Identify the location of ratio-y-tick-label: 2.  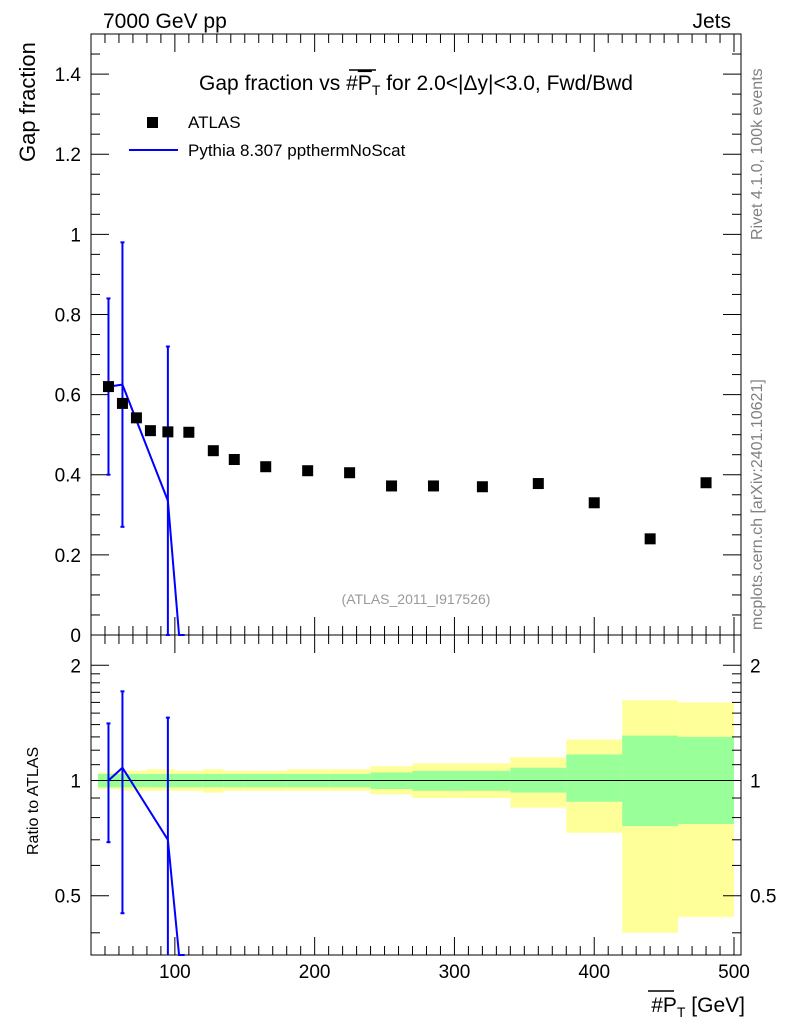
(75, 666).